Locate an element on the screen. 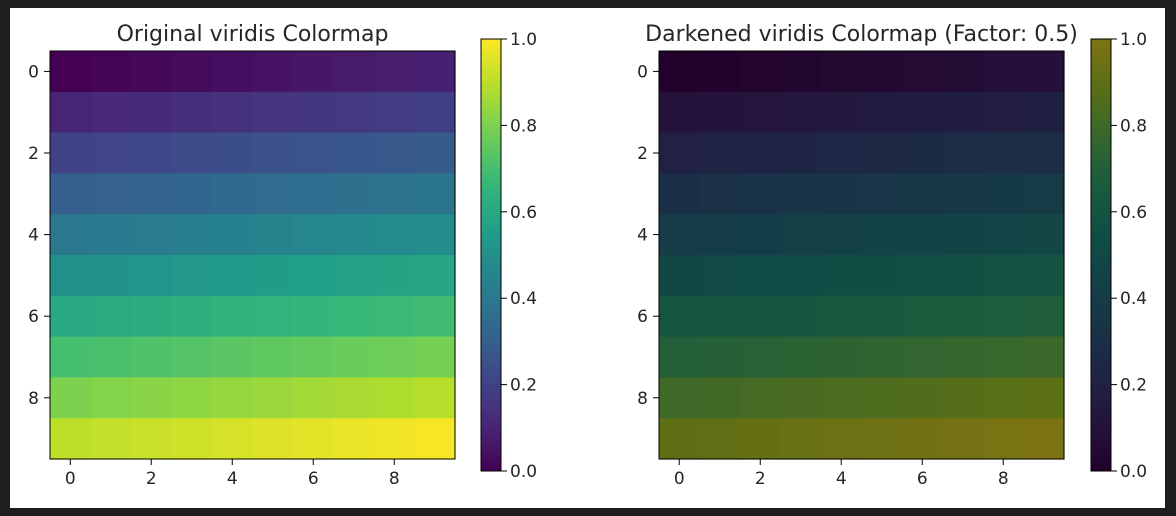 The image size is (1176, 516). colorbar-tick-label: 0.2 is located at coordinates (523, 386).